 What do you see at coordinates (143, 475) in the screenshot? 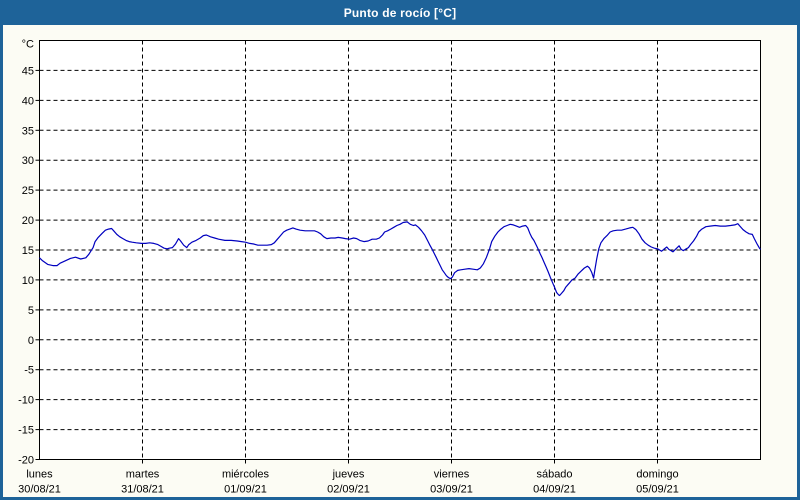
I see `day-name-label: martes` at bounding box center [143, 475].